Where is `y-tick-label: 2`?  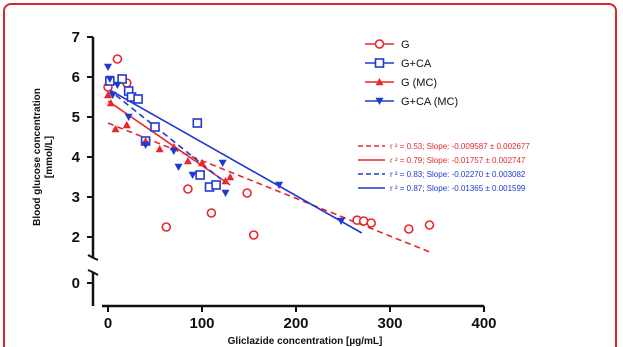 y-tick-label: 2 is located at coordinates (76, 237).